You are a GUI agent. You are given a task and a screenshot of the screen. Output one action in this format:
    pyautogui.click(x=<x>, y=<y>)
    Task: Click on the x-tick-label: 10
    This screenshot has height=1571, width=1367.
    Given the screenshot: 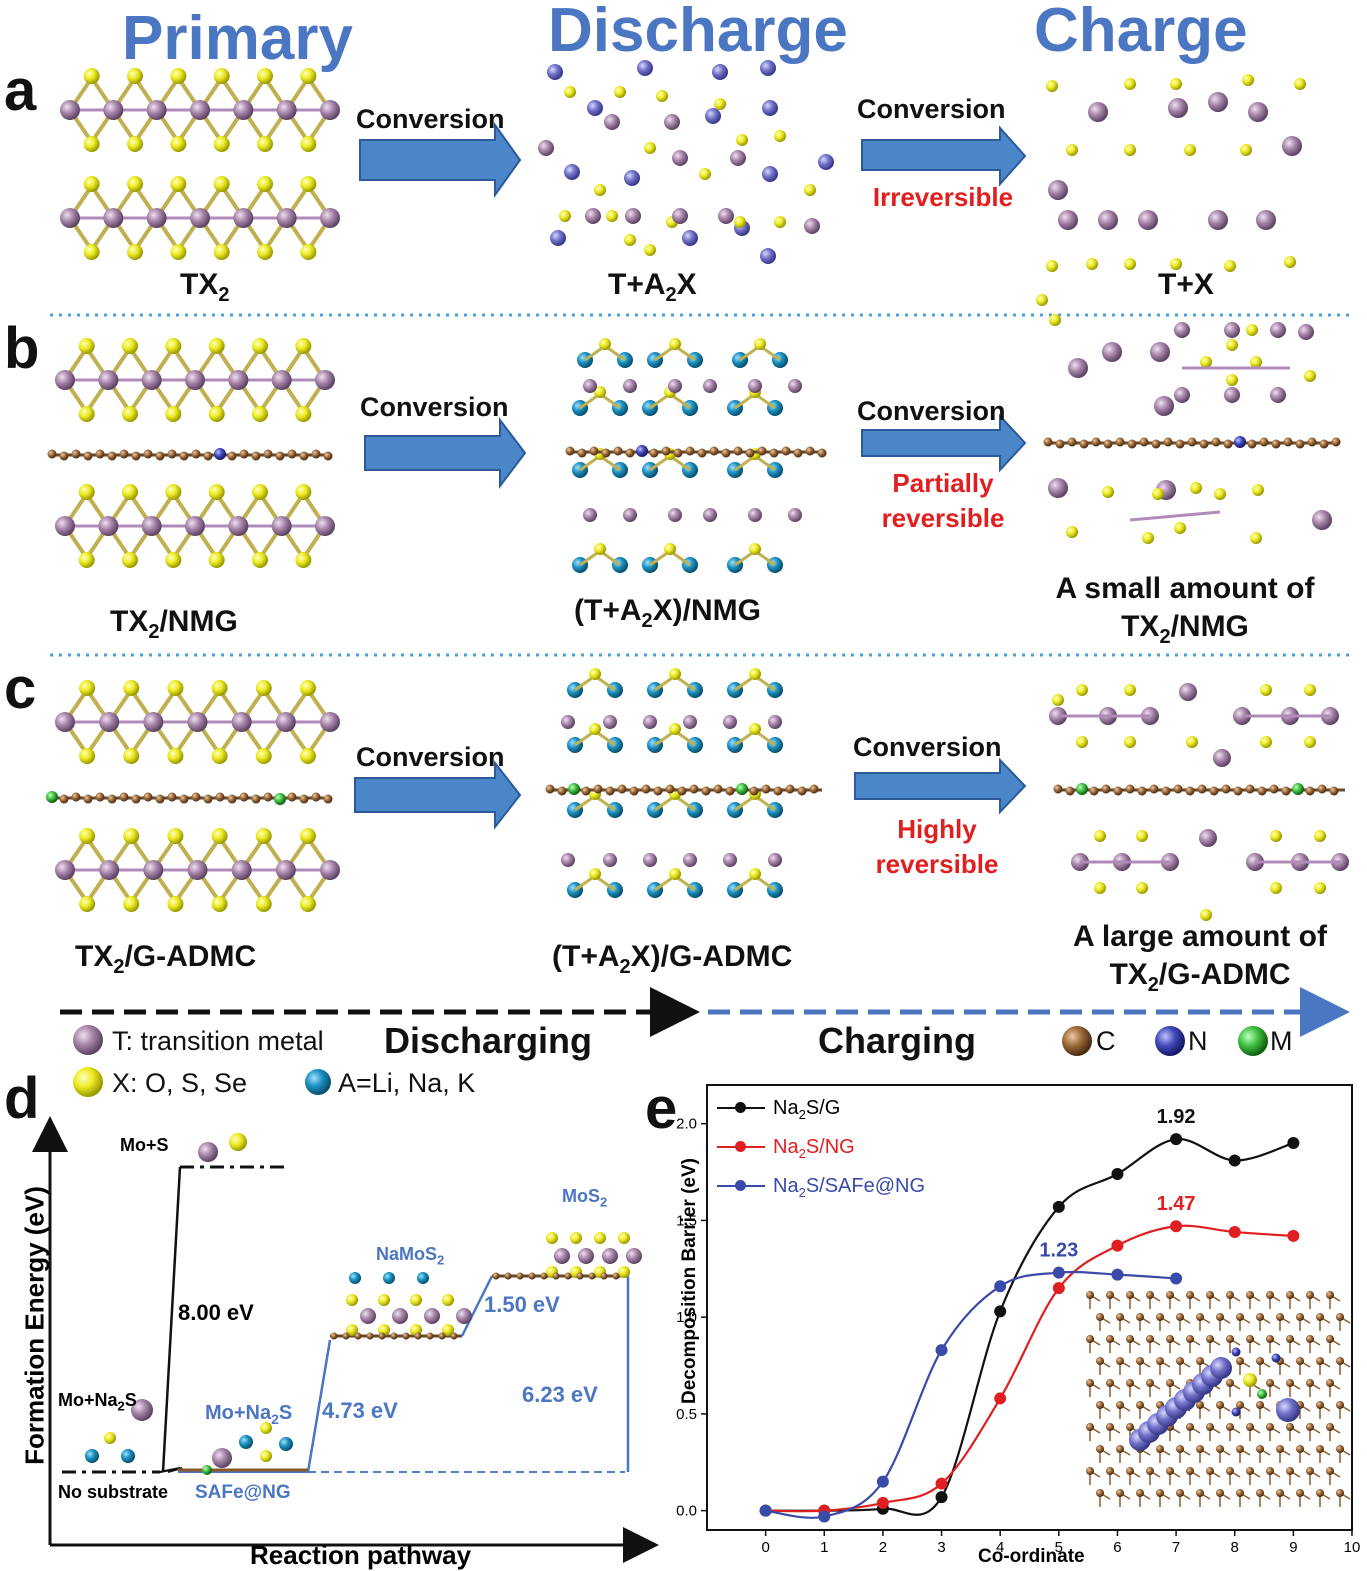 What is the action you would take?
    pyautogui.click(x=1352, y=1547)
    